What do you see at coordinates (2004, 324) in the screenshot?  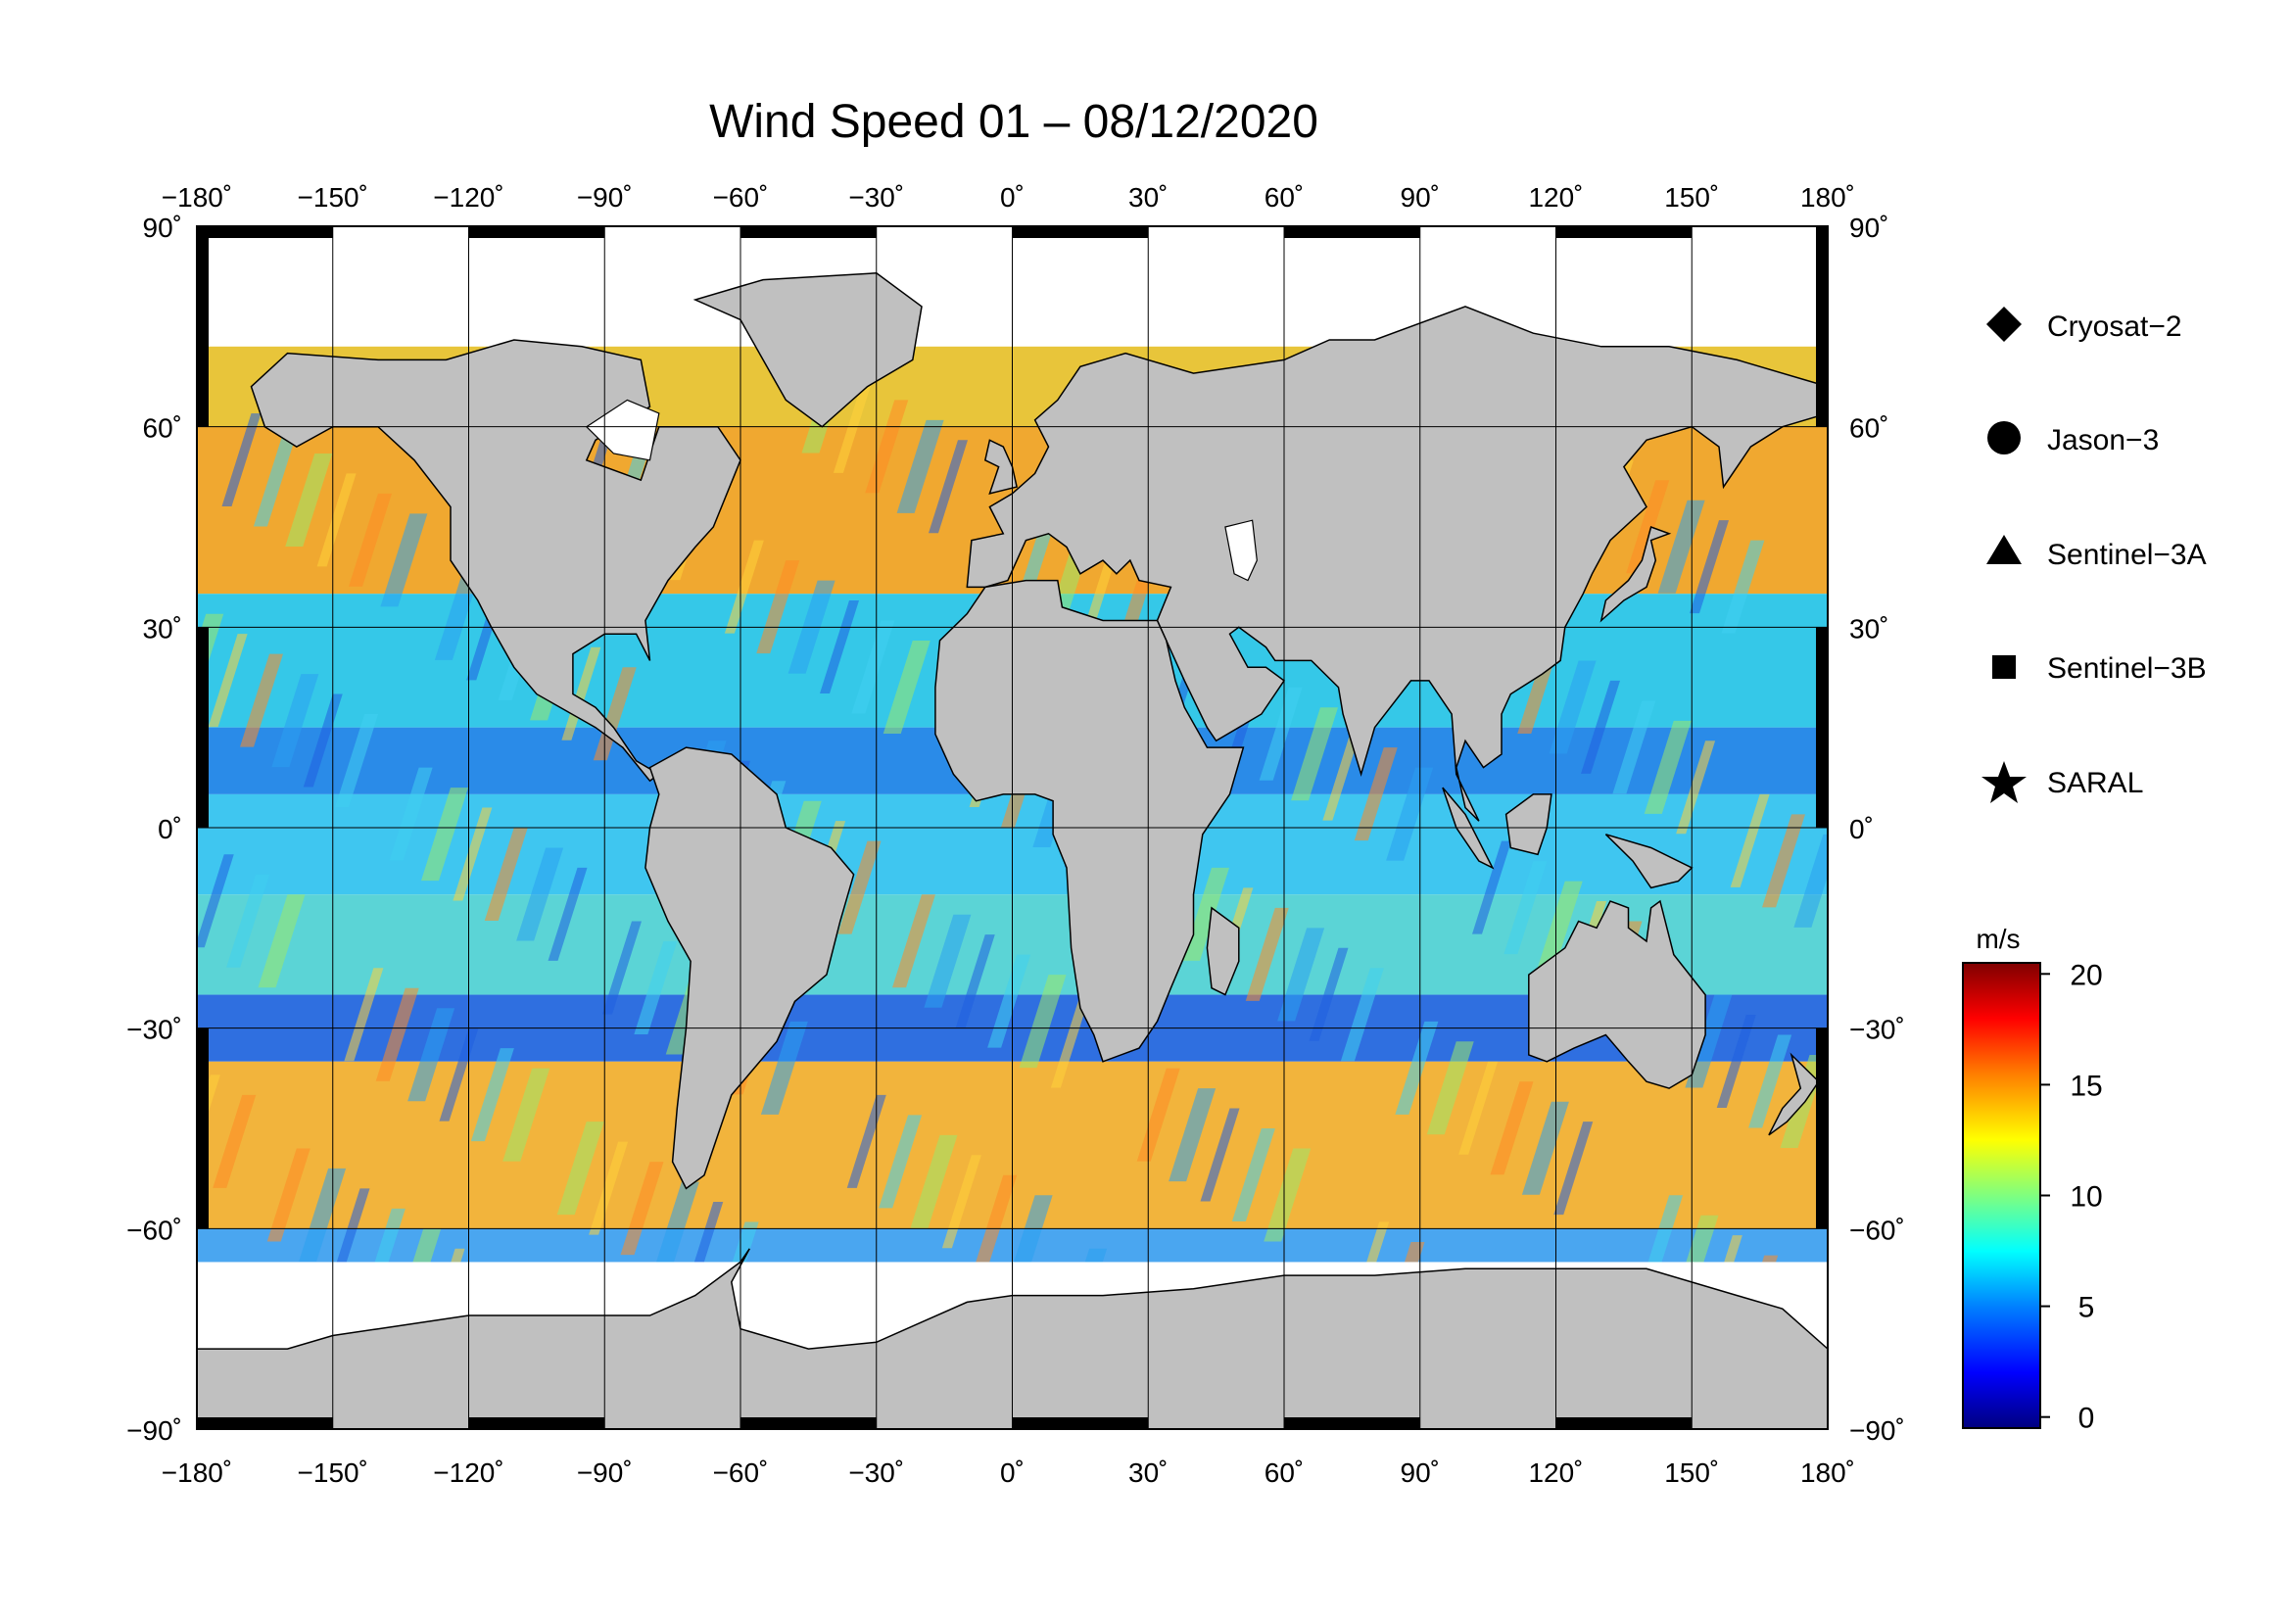 I see `diamond-icon` at bounding box center [2004, 324].